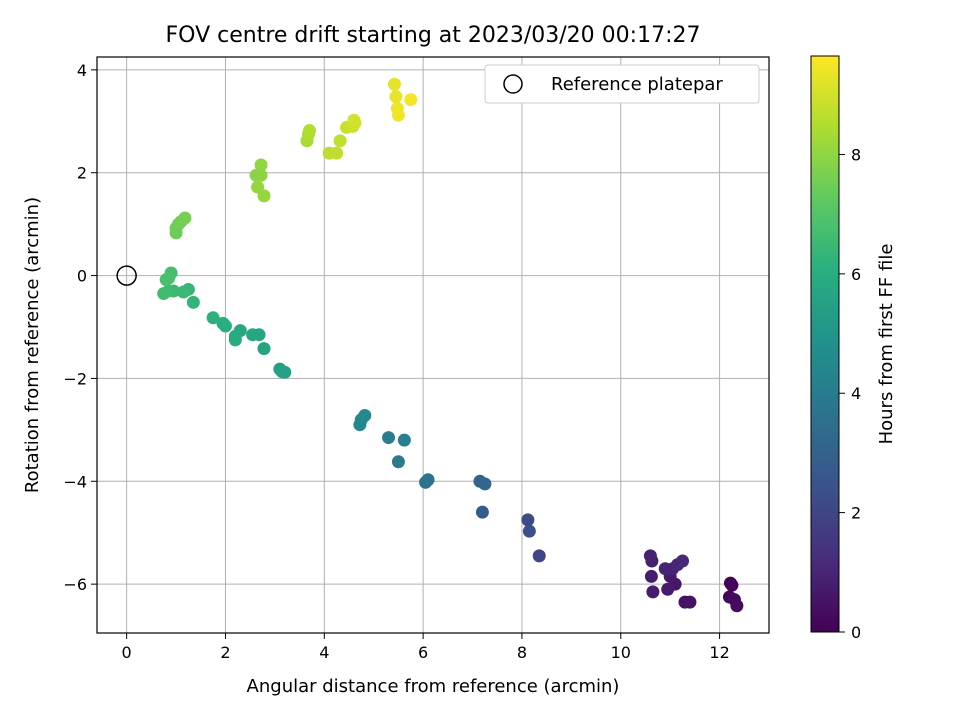 This screenshot has height=720, width=960. What do you see at coordinates (850, 393) in the screenshot?
I see `colorbar-ticks: 0 2 4 6 8` at bounding box center [850, 393].